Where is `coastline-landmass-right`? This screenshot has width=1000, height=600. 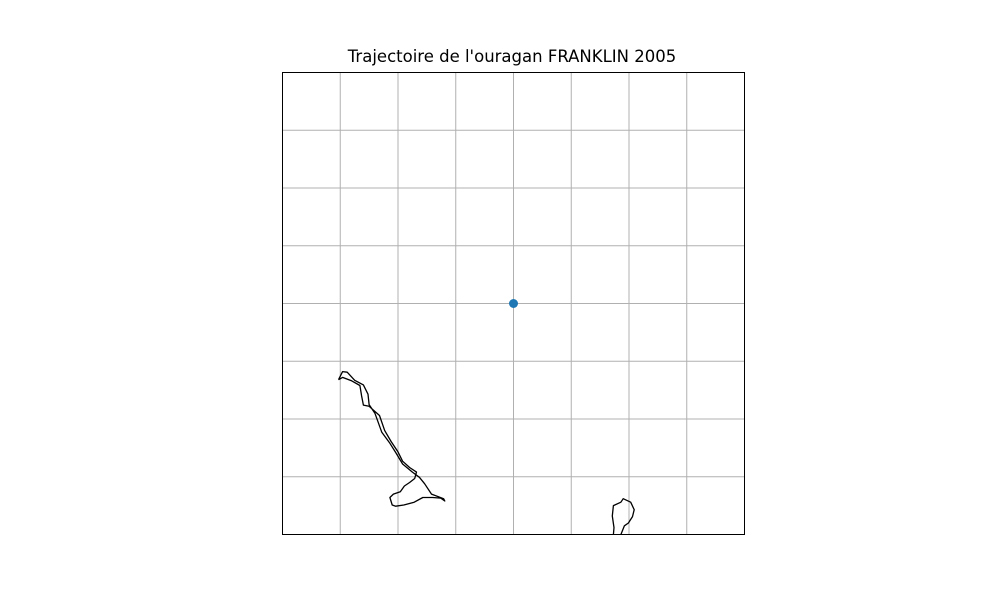
coastline-landmass-right is located at coordinates (623, 516).